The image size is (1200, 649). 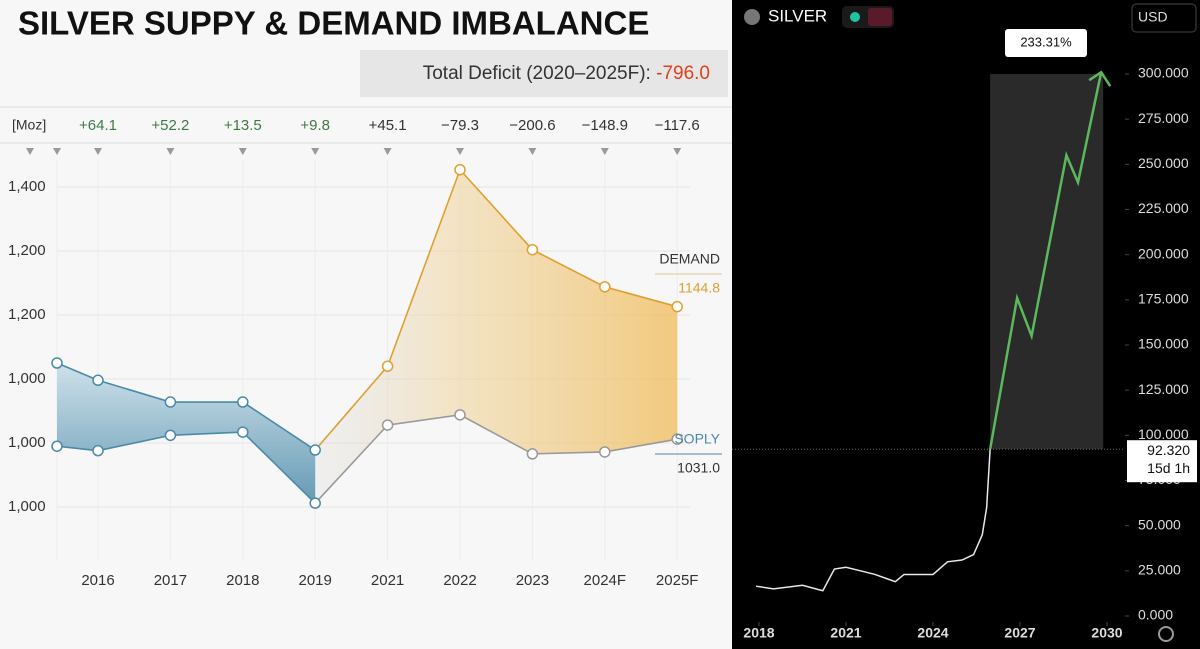 I want to click on balance-label: +9.8, so click(x=315, y=125).